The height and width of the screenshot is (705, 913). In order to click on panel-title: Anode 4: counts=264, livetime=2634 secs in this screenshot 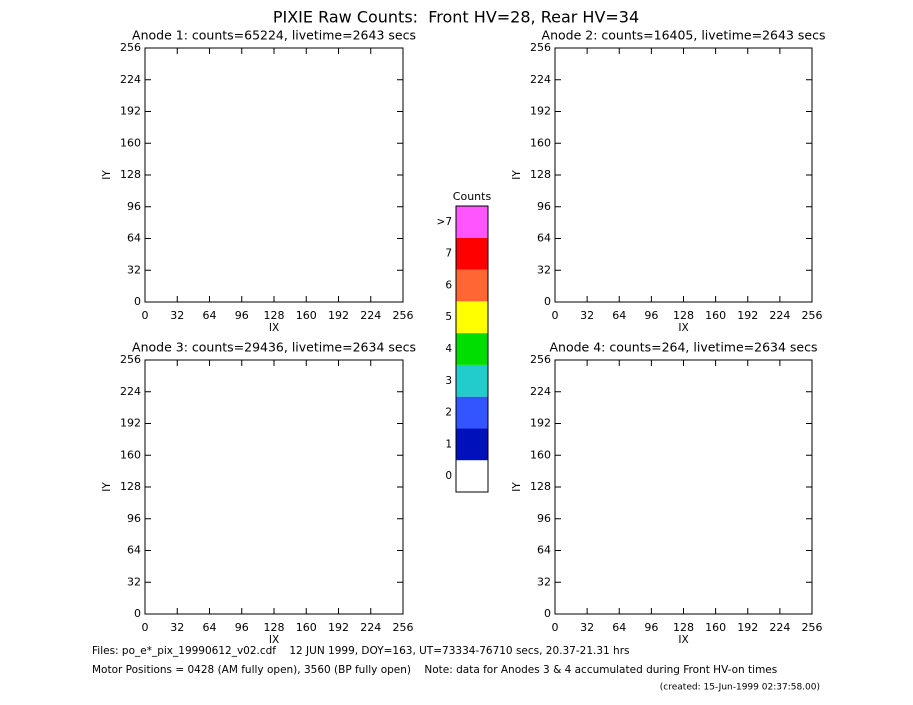, I will do `click(683, 347)`.